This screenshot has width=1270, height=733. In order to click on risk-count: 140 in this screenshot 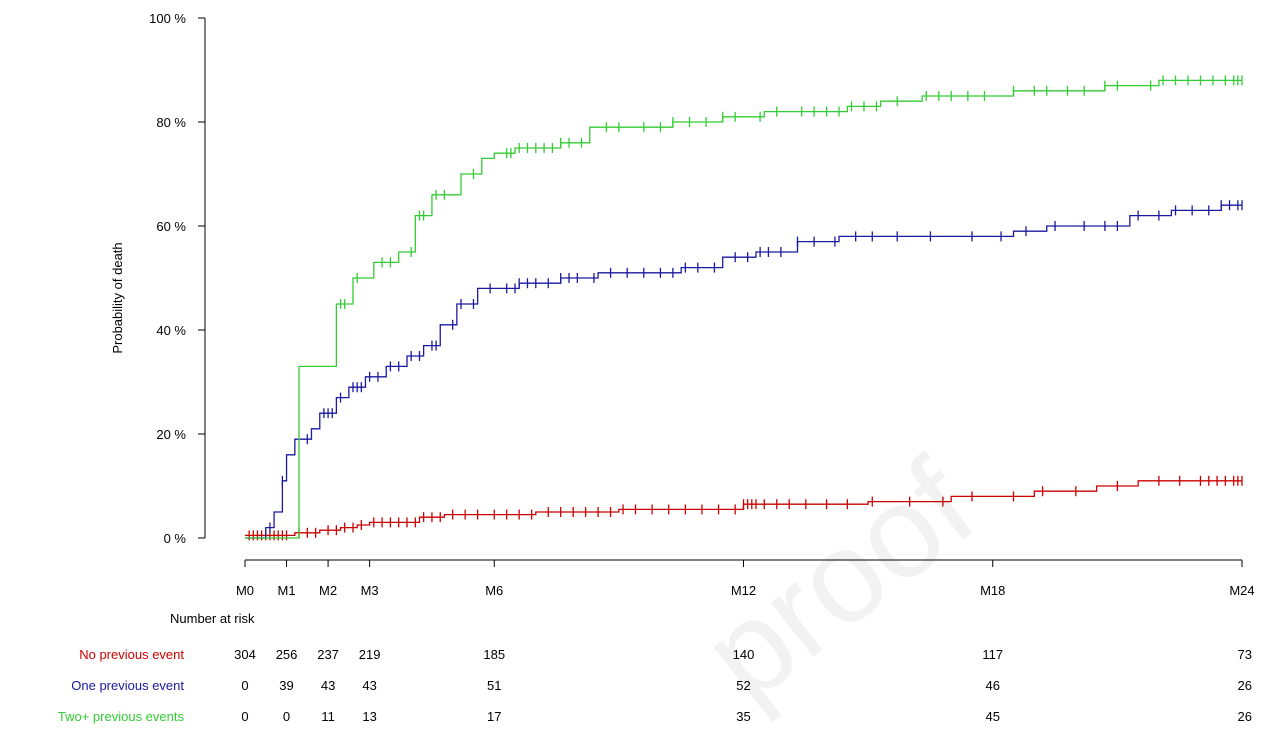, I will do `click(744, 654)`.